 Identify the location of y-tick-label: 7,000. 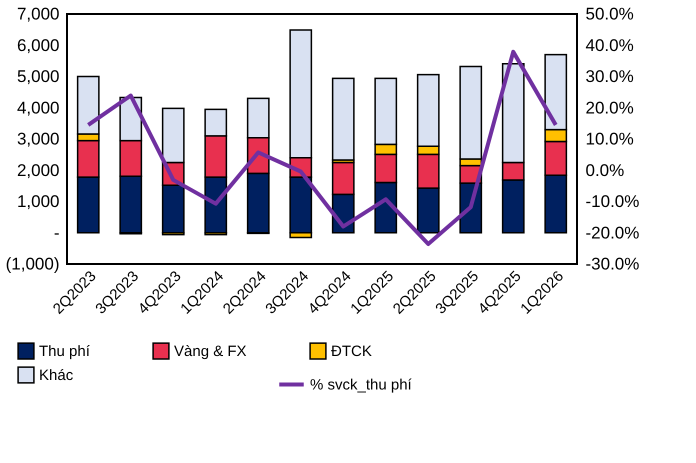
(38, 14).